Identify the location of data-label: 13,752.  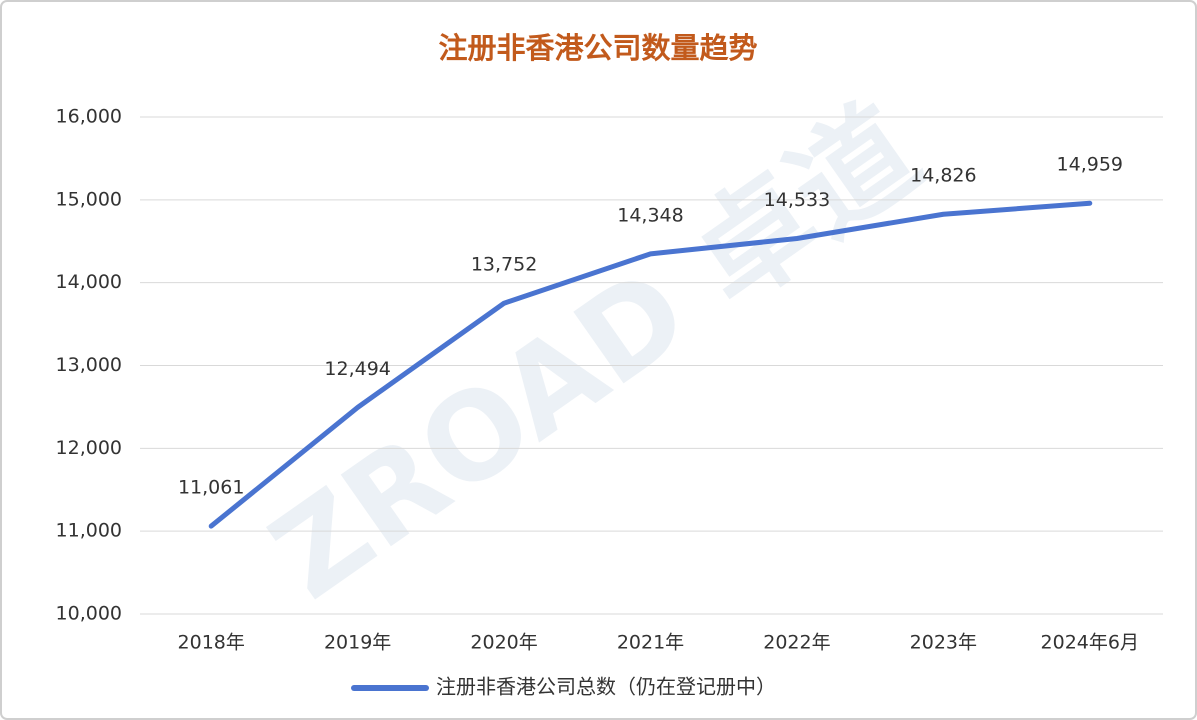
(504, 265).